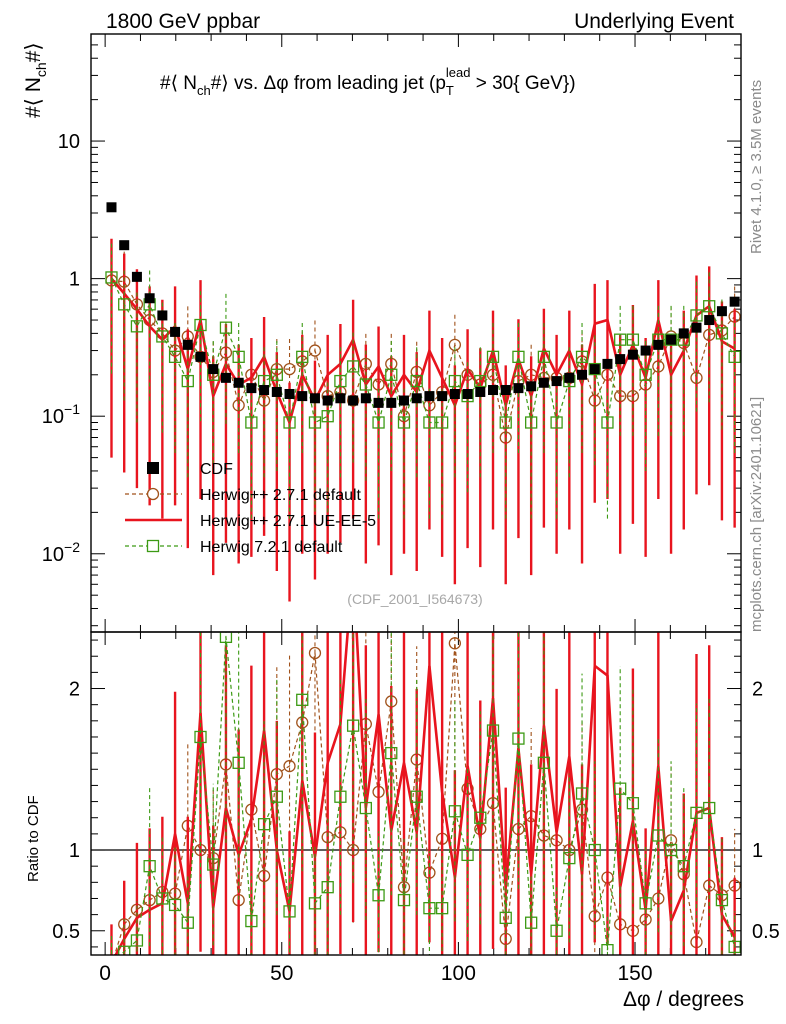 The height and width of the screenshot is (1024, 786). What do you see at coordinates (153, 468) in the screenshot?
I see `legend-cdf-marker` at bounding box center [153, 468].